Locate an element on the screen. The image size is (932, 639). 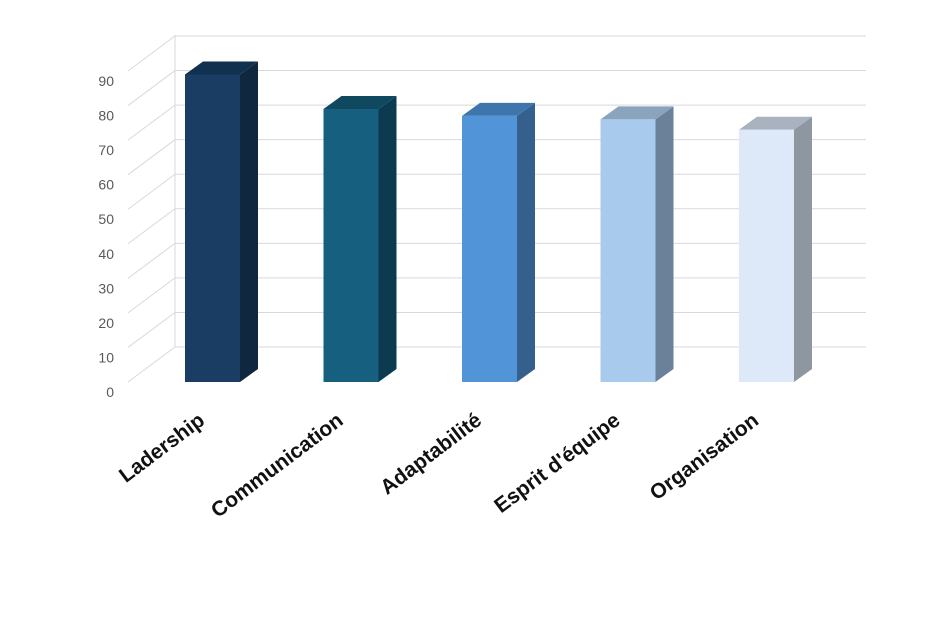
bar-ladership is located at coordinates (221, 221).